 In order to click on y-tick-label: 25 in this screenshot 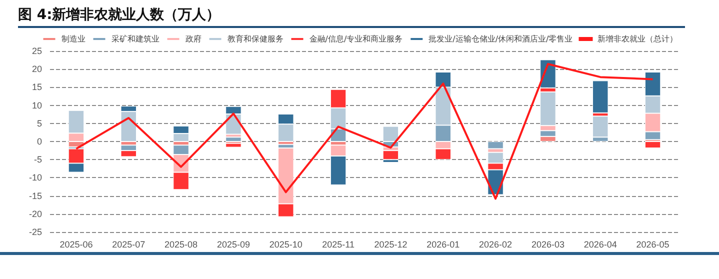, I will do `click(37, 51)`.